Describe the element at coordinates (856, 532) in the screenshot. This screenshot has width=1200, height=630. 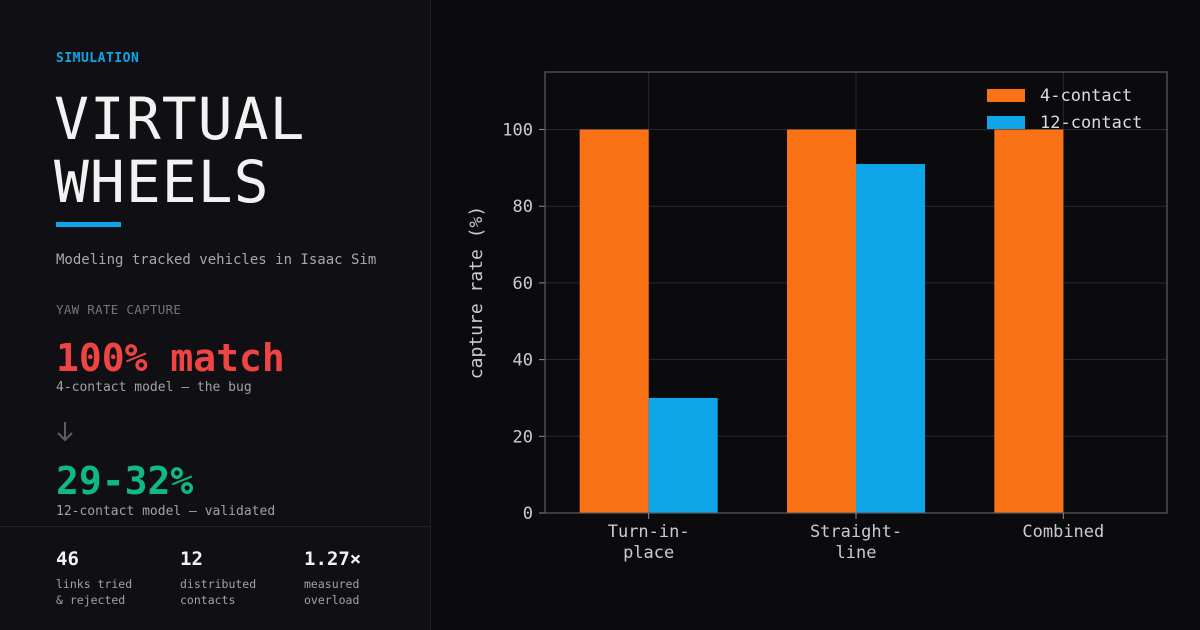
I see `x-tick-label: Straight-` at that location.